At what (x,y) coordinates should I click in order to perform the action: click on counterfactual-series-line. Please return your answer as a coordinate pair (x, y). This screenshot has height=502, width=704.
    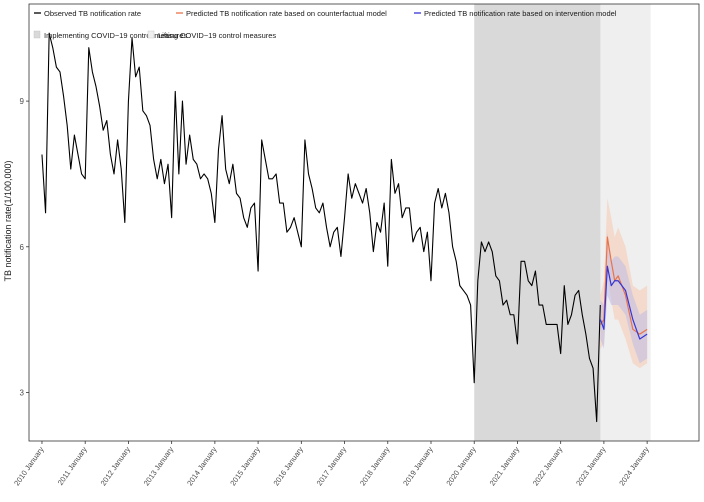
    Looking at the image, I should click on (623, 285).